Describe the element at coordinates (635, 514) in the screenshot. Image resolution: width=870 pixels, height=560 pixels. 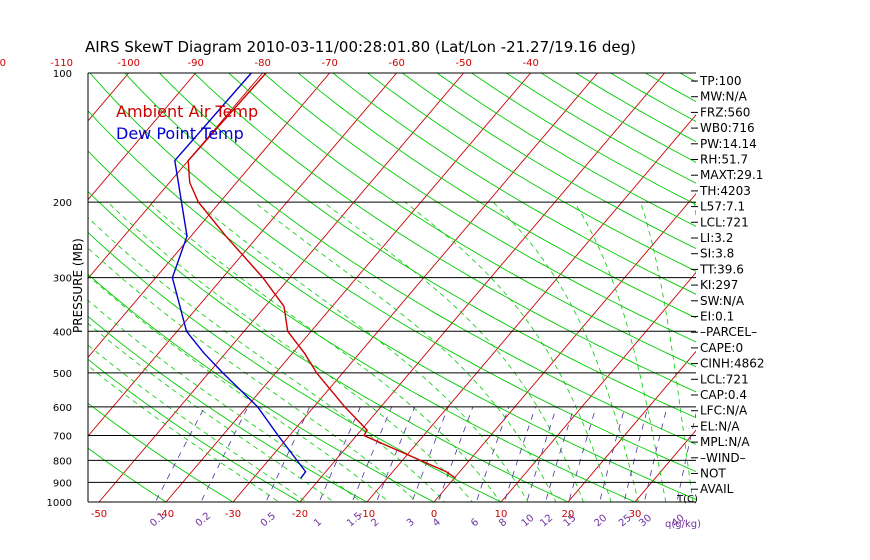
I see `bottom-temp-tick-label: 30` at that location.